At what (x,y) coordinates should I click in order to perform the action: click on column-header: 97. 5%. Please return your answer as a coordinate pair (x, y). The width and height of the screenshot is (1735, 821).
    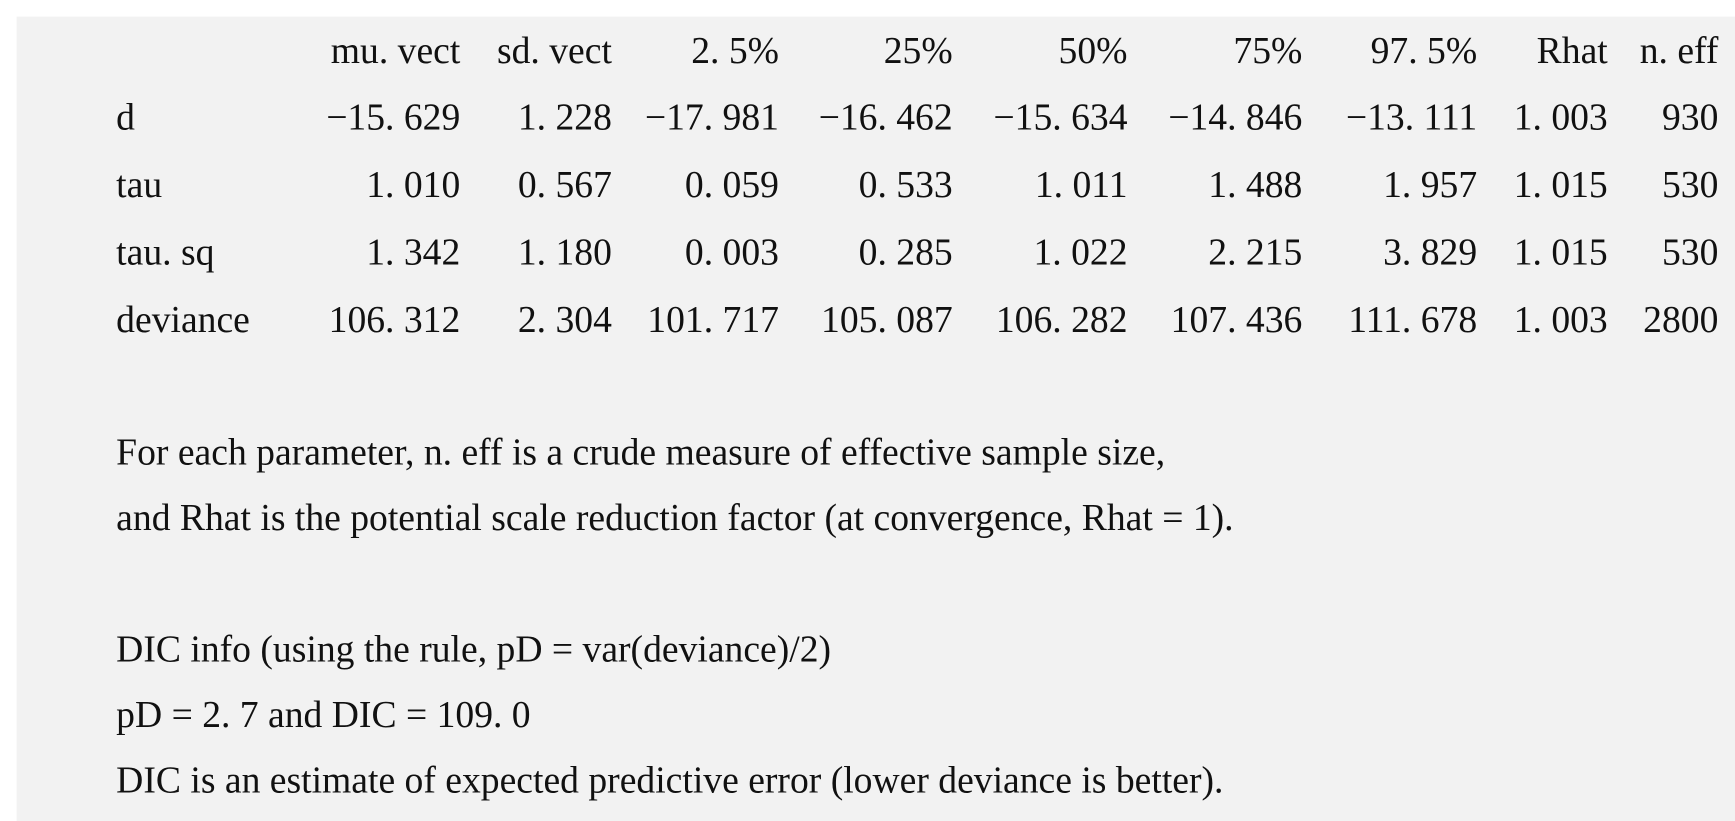
    Looking at the image, I should click on (1424, 51).